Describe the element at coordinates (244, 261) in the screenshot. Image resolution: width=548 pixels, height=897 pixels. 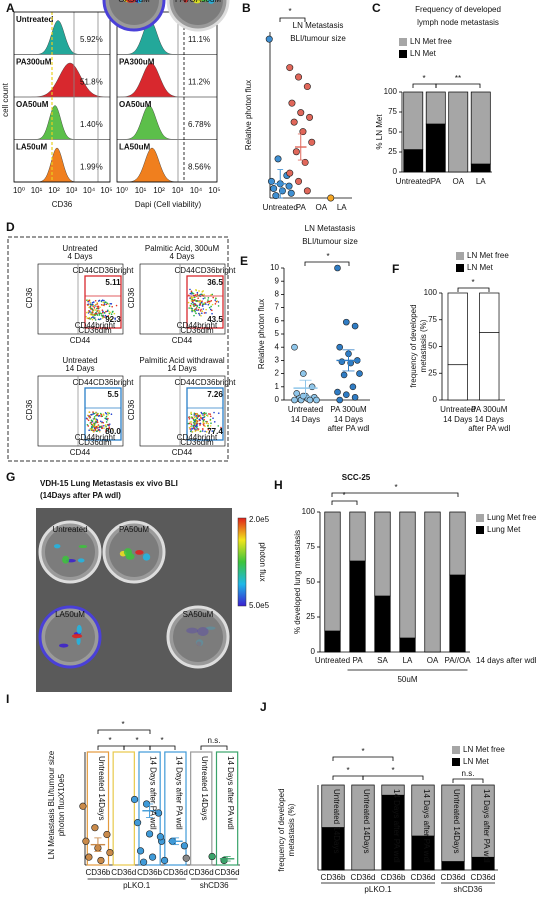
I see `panel-letter: E` at that location.